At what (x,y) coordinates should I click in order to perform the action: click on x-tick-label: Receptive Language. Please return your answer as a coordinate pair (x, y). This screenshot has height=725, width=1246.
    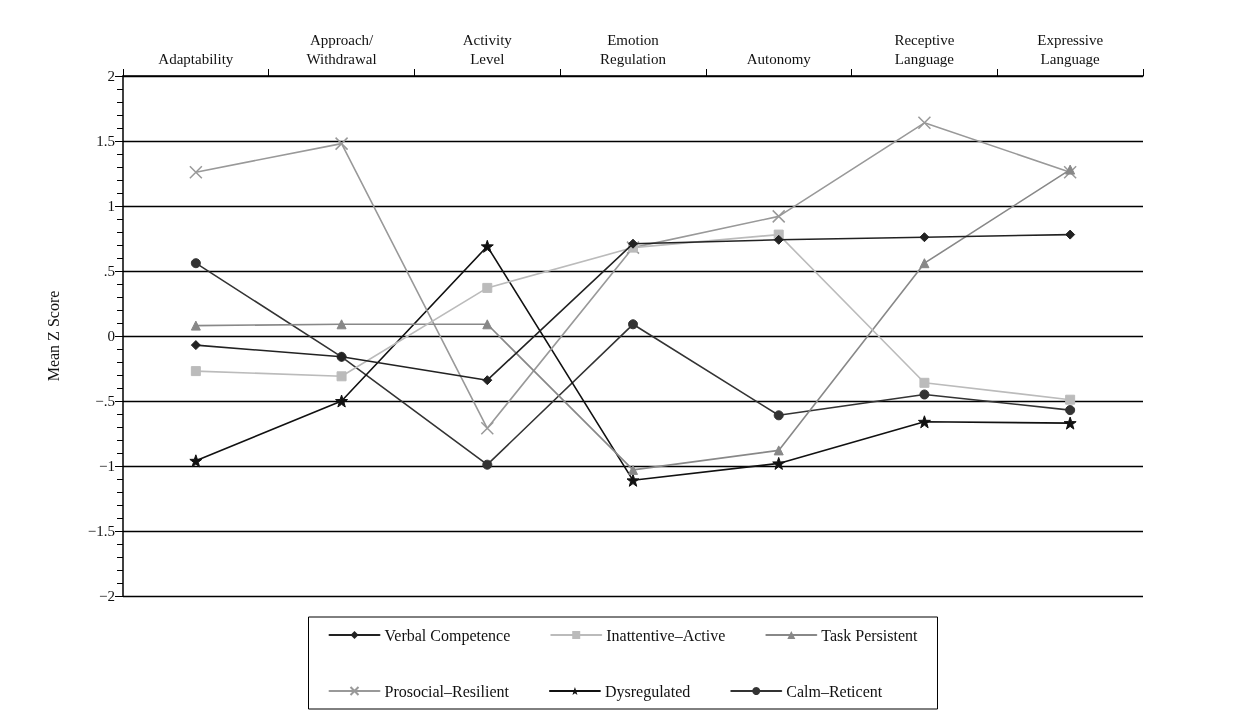
    Looking at the image, I should click on (924, 49).